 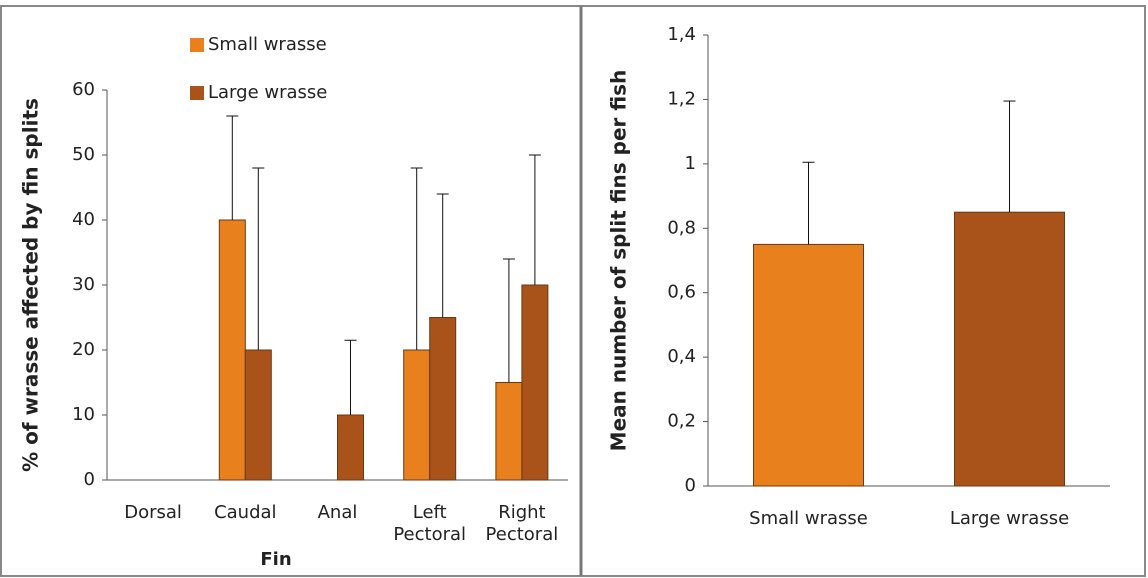 I want to click on y-tick-label: 40, so click(x=83, y=219).